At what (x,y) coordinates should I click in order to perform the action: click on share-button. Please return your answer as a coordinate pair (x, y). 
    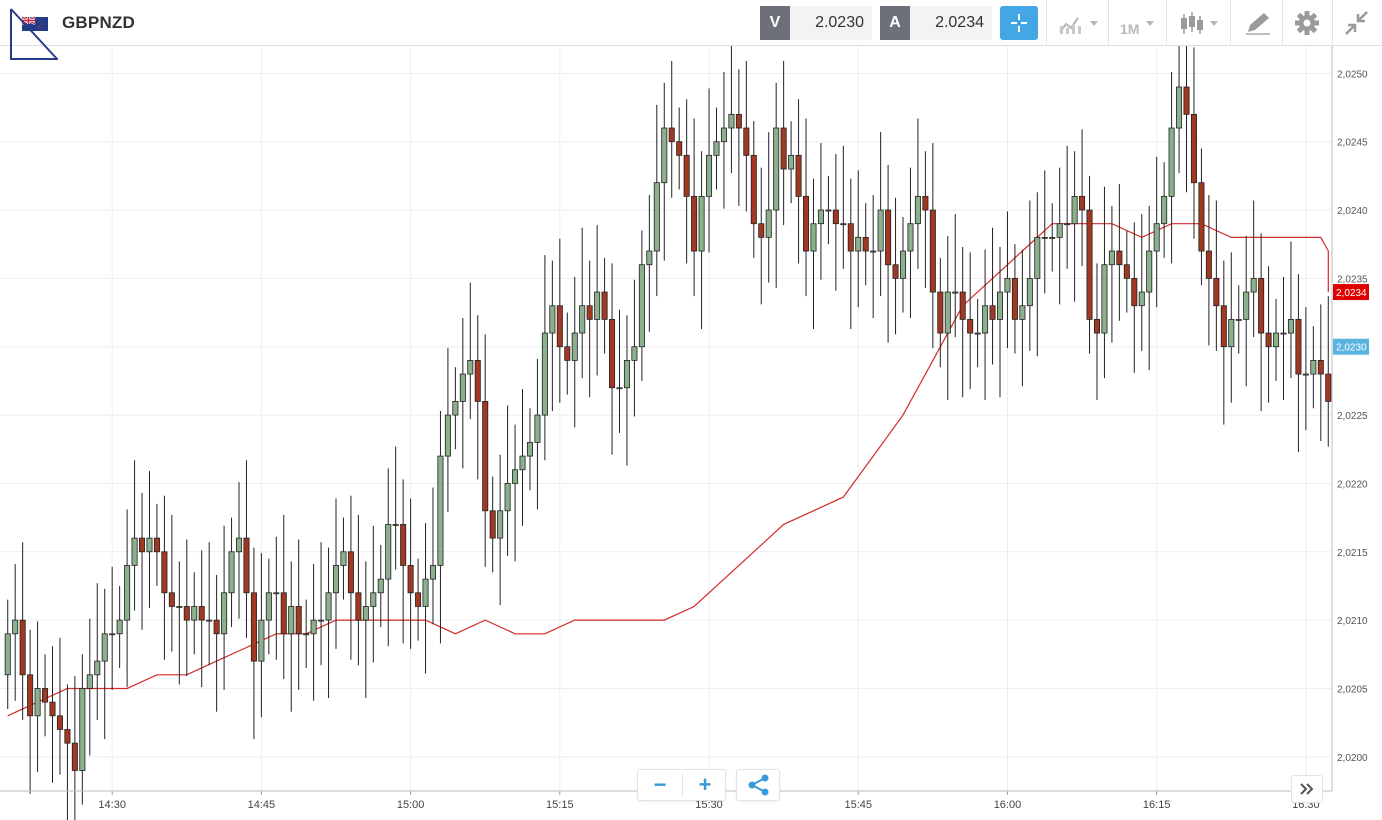
    Looking at the image, I should click on (758, 785).